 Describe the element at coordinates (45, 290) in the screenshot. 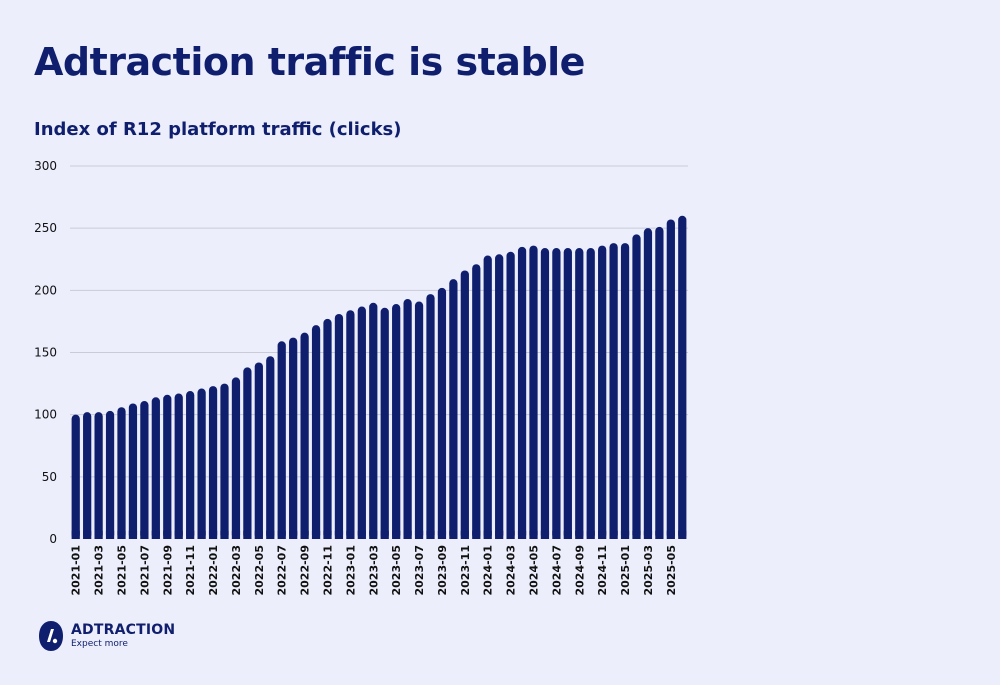

I see `y-tick-label: 200` at that location.